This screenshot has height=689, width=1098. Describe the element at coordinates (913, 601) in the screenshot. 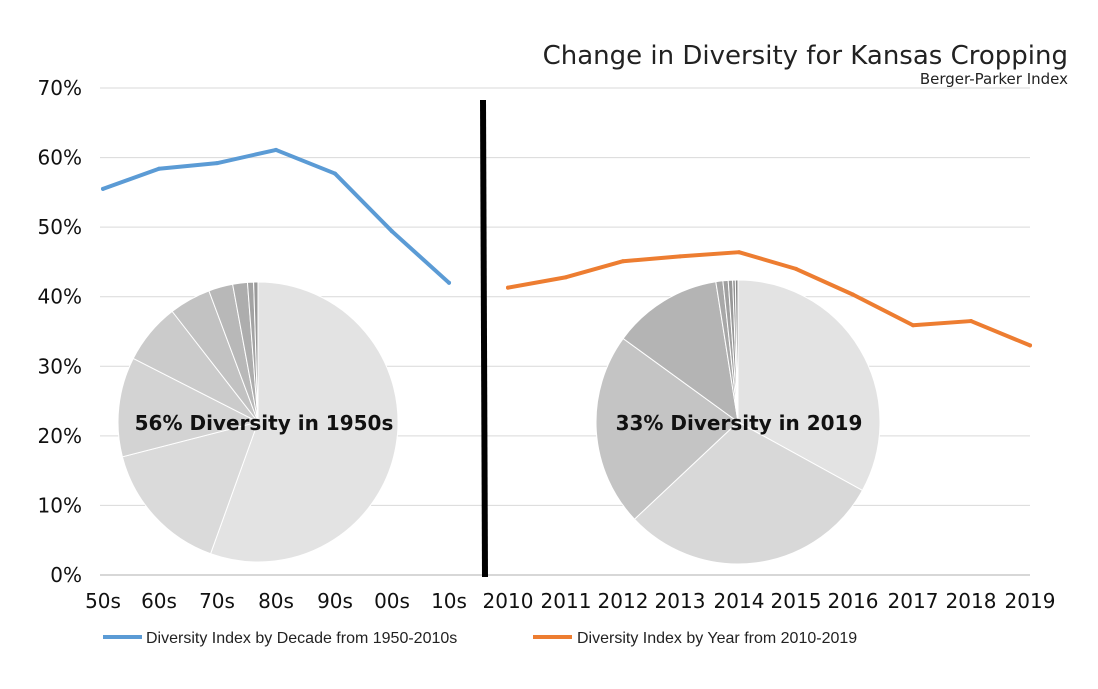

I see `x-tick-label: 2017` at that location.